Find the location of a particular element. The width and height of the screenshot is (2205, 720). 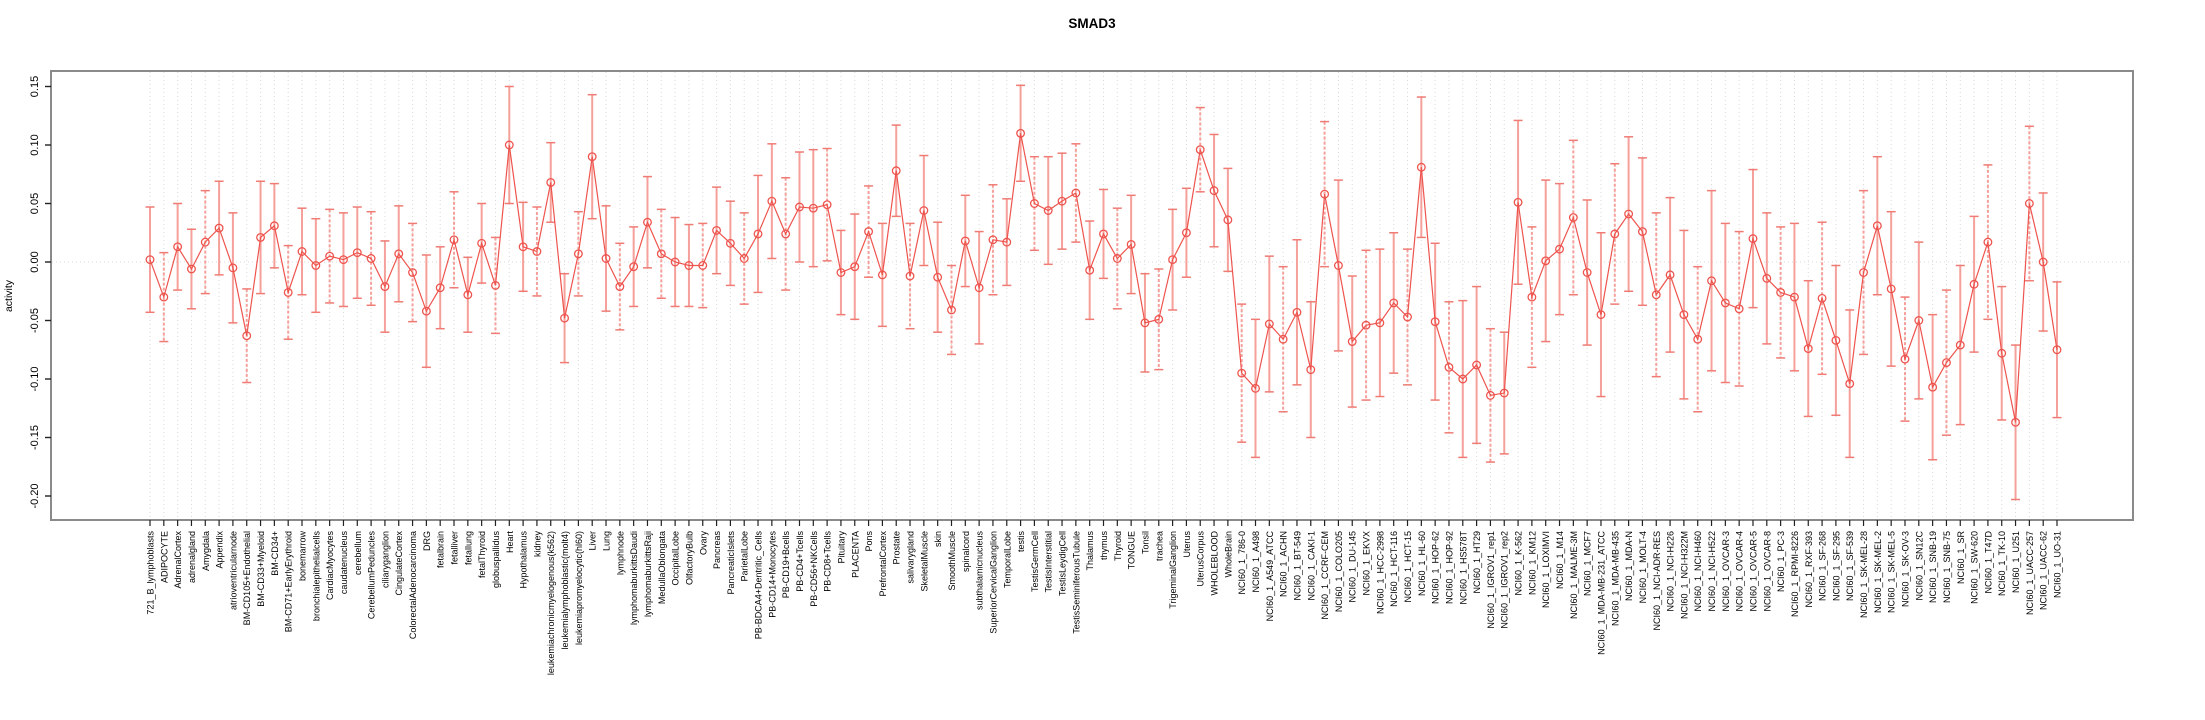

x-axis-tick-label: PB-CD56+NKCells is located at coordinates (814, 569).